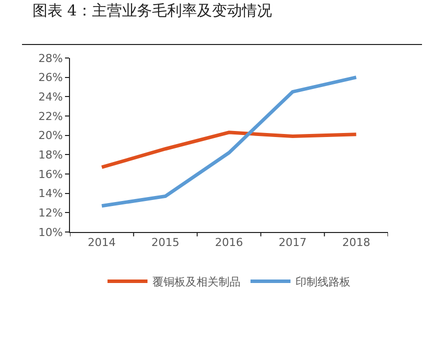 The width and height of the screenshot is (433, 337). What do you see at coordinates (50, 97) in the screenshot?
I see `y-tick-label: 24%` at bounding box center [50, 97].